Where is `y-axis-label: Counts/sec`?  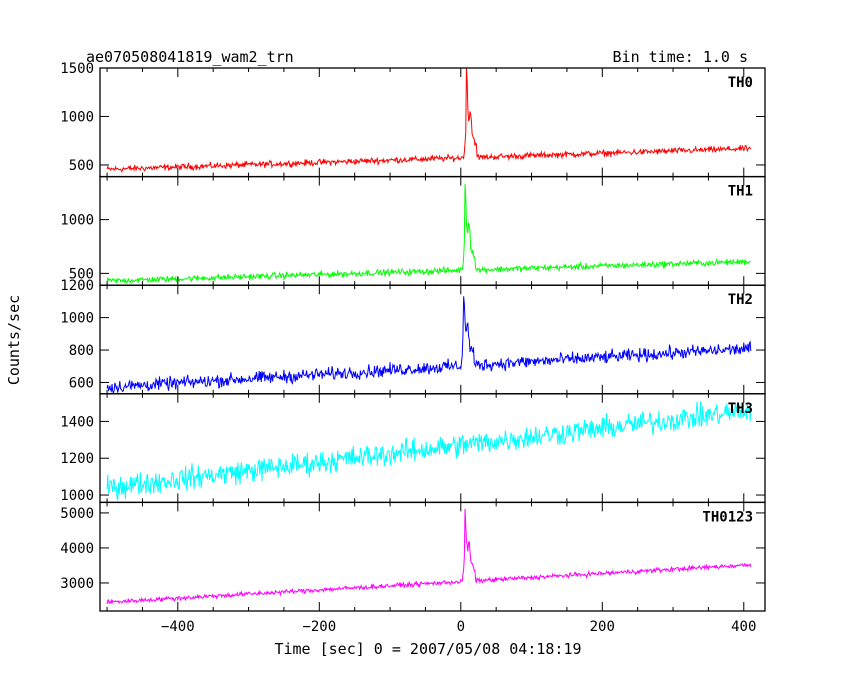
y-axis-label: Counts/sec is located at coordinates (14, 340).